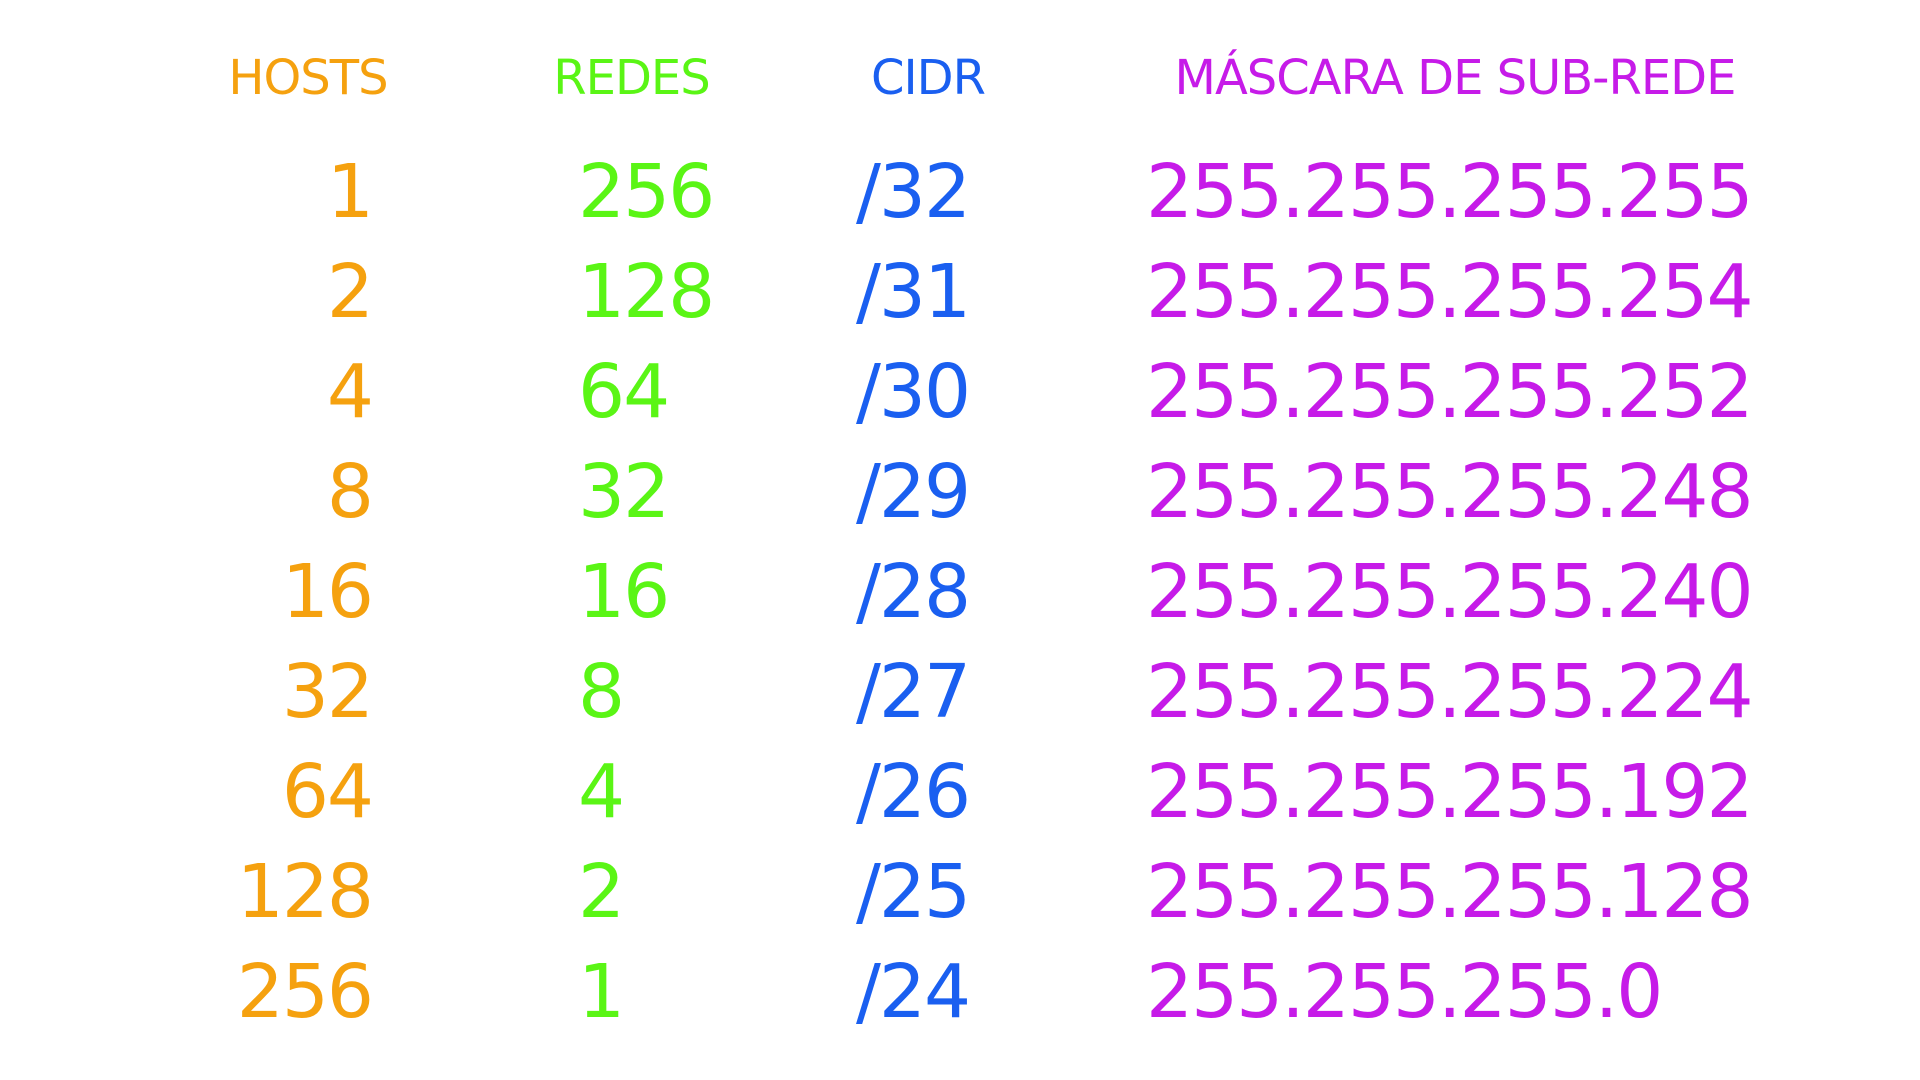 The image size is (1920, 1080). Describe the element at coordinates (913, 692) in the screenshot. I see `cidr-cell: /27` at that location.